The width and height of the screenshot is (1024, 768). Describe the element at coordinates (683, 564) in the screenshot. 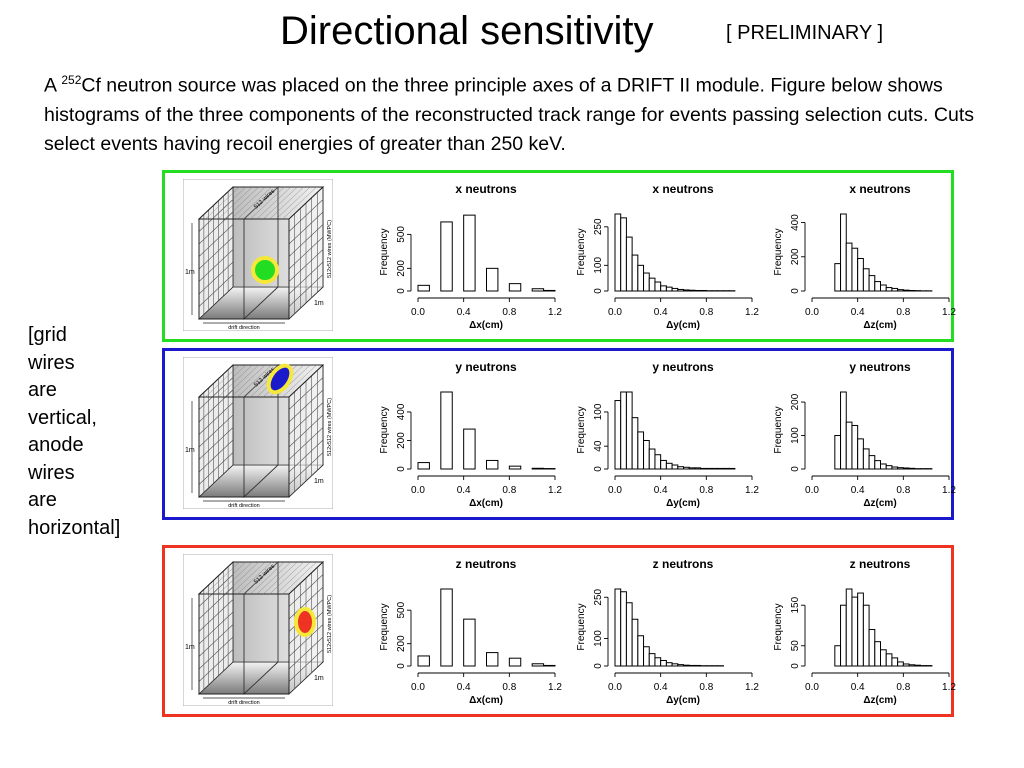

I see `chart-title: z neutrons` at that location.